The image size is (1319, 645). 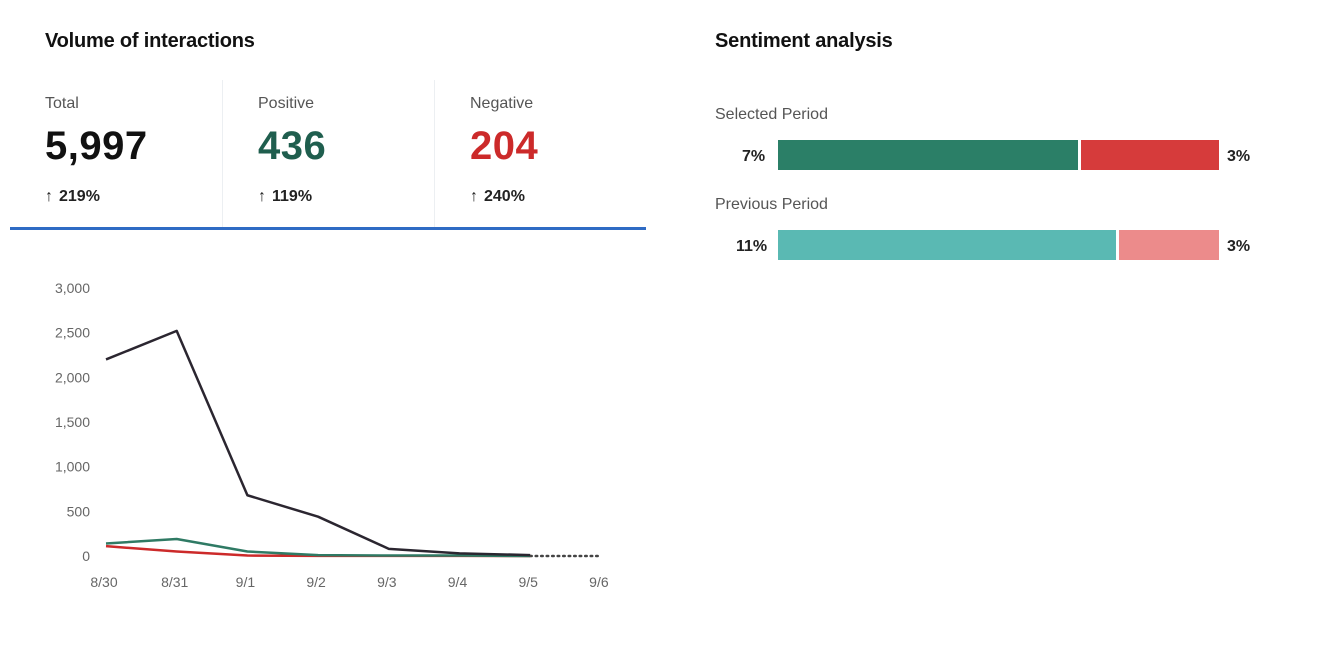 I want to click on y-tick-label: 0, so click(x=86, y=556).